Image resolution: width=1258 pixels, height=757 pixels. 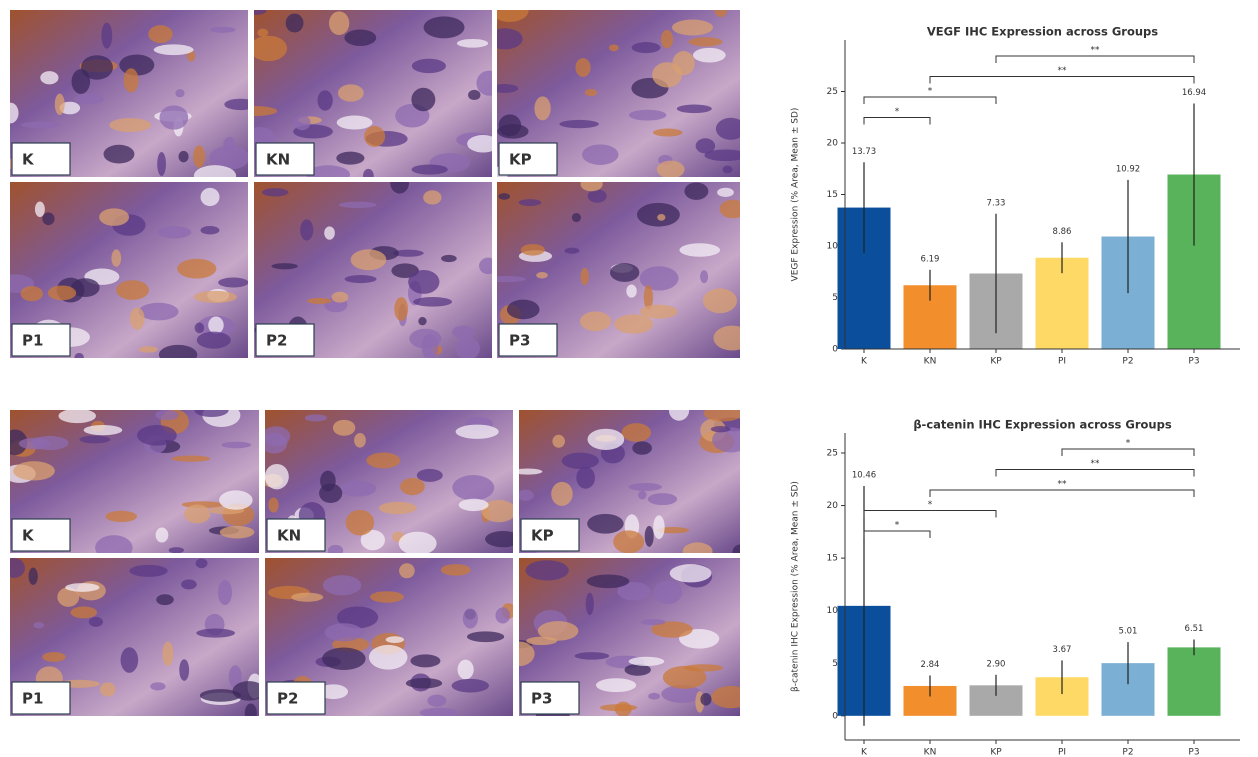 What do you see at coordinates (1062, 232) in the screenshot?
I see `value-label: 8.86` at bounding box center [1062, 232].